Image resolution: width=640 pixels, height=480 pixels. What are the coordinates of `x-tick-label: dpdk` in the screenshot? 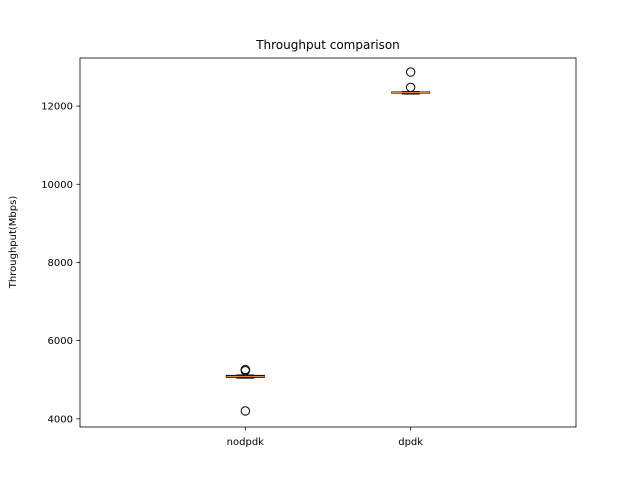 It's located at (410, 442).